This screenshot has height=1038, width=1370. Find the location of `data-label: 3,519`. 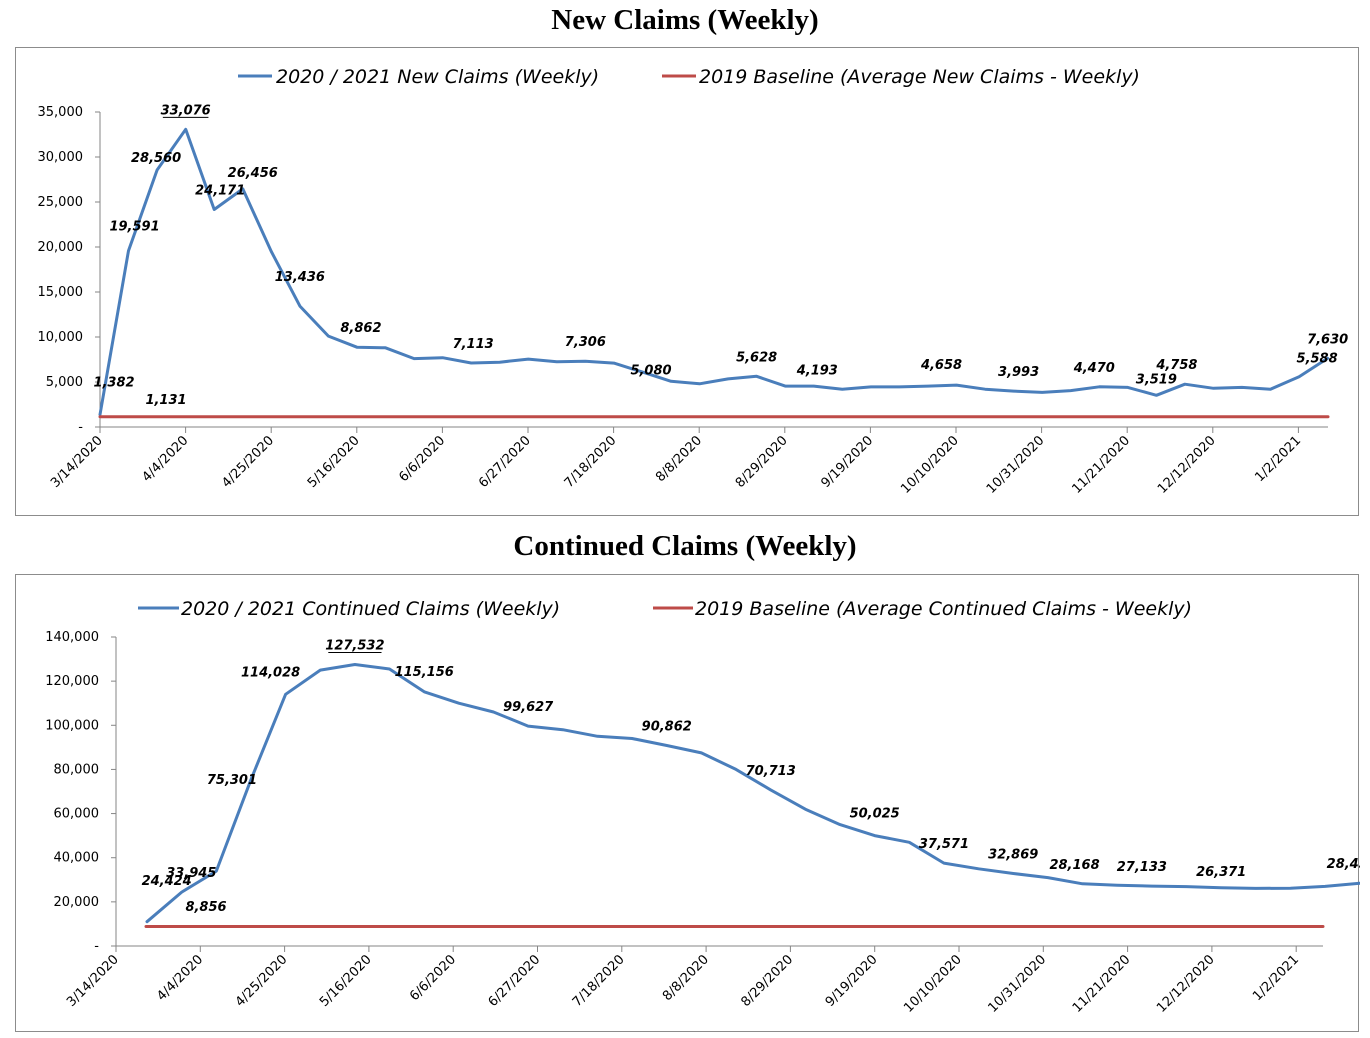

data-label: 3,519 is located at coordinates (1156, 379).